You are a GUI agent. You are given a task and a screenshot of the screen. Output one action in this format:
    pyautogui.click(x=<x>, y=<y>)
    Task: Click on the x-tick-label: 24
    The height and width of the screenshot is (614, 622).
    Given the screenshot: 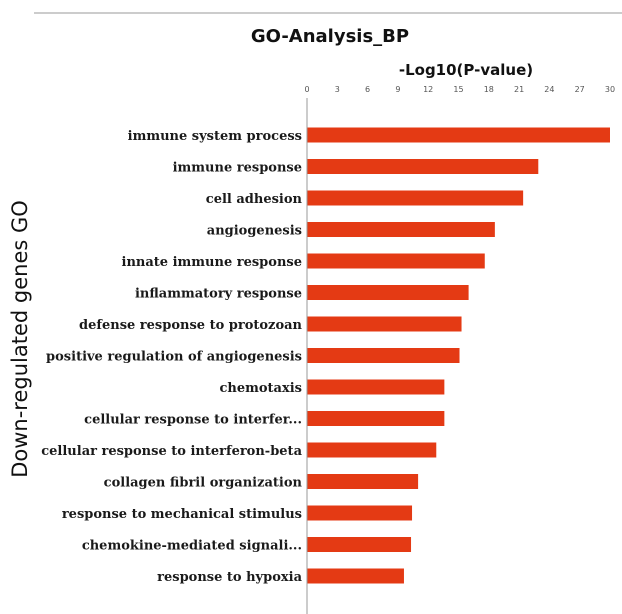 What is the action you would take?
    pyautogui.click(x=549, y=89)
    